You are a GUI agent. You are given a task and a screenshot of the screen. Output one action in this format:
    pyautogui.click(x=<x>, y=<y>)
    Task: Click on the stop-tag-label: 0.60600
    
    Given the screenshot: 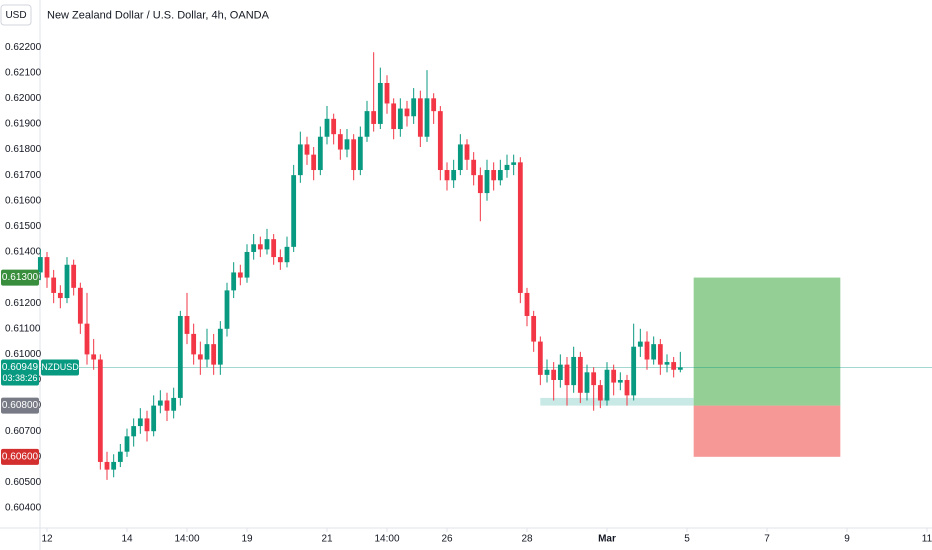 What is the action you would take?
    pyautogui.click(x=20, y=456)
    